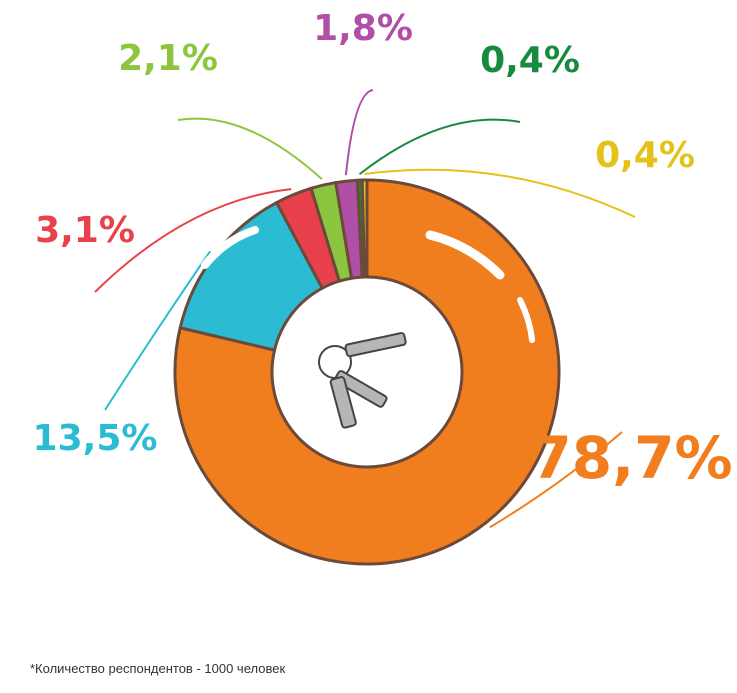 This screenshot has width=737, height=693. I want to click on value-label: 13,5%, so click(95, 438).